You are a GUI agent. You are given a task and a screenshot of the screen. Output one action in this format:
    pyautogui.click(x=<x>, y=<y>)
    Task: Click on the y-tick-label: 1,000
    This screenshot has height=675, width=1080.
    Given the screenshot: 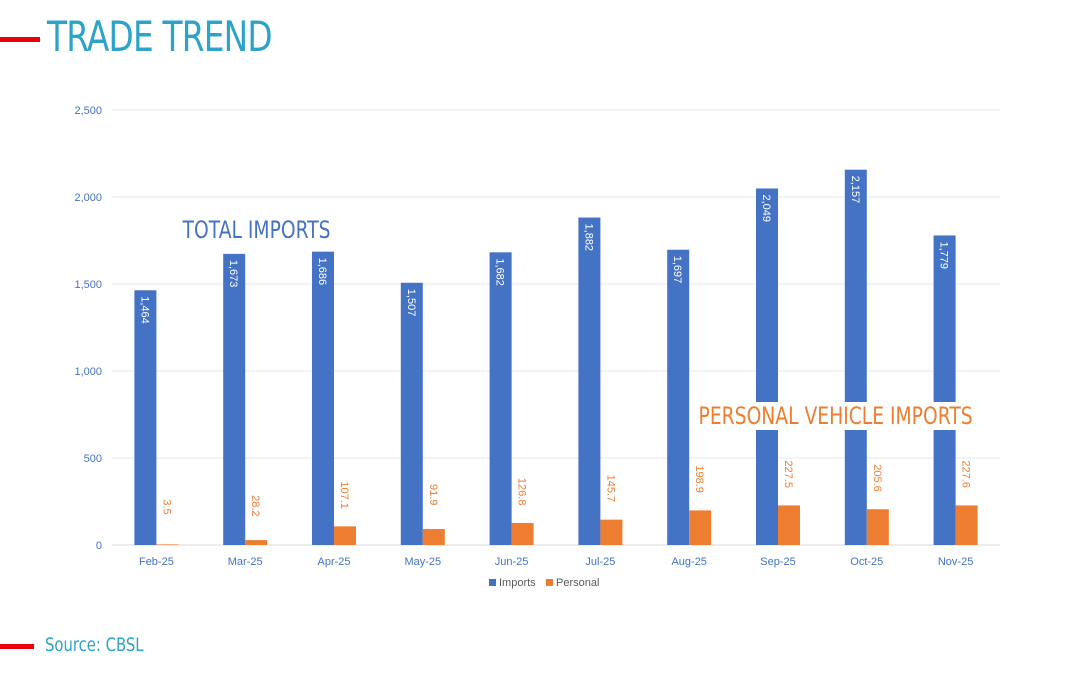 What is the action you would take?
    pyautogui.click(x=88, y=372)
    